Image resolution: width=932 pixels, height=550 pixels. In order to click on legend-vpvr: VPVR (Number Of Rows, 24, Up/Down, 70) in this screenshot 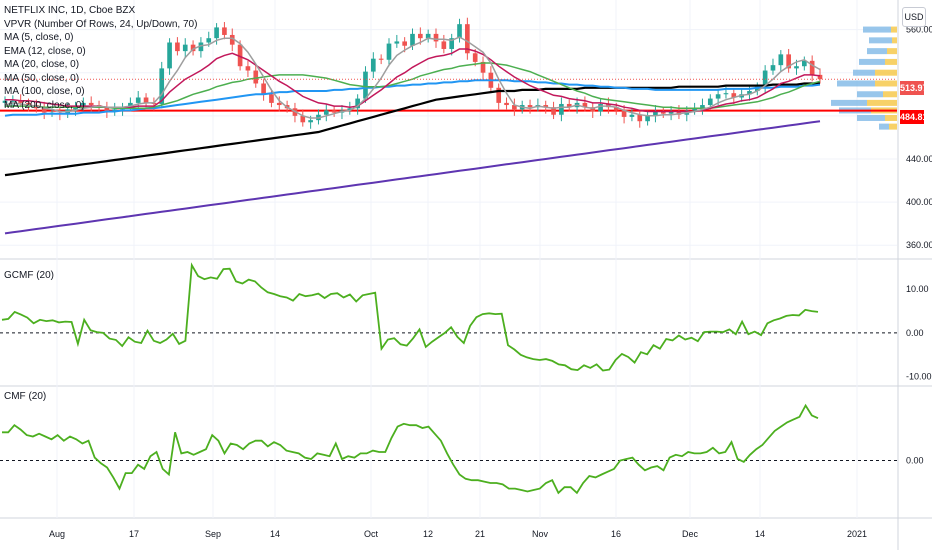, I will do `click(101, 24)`.